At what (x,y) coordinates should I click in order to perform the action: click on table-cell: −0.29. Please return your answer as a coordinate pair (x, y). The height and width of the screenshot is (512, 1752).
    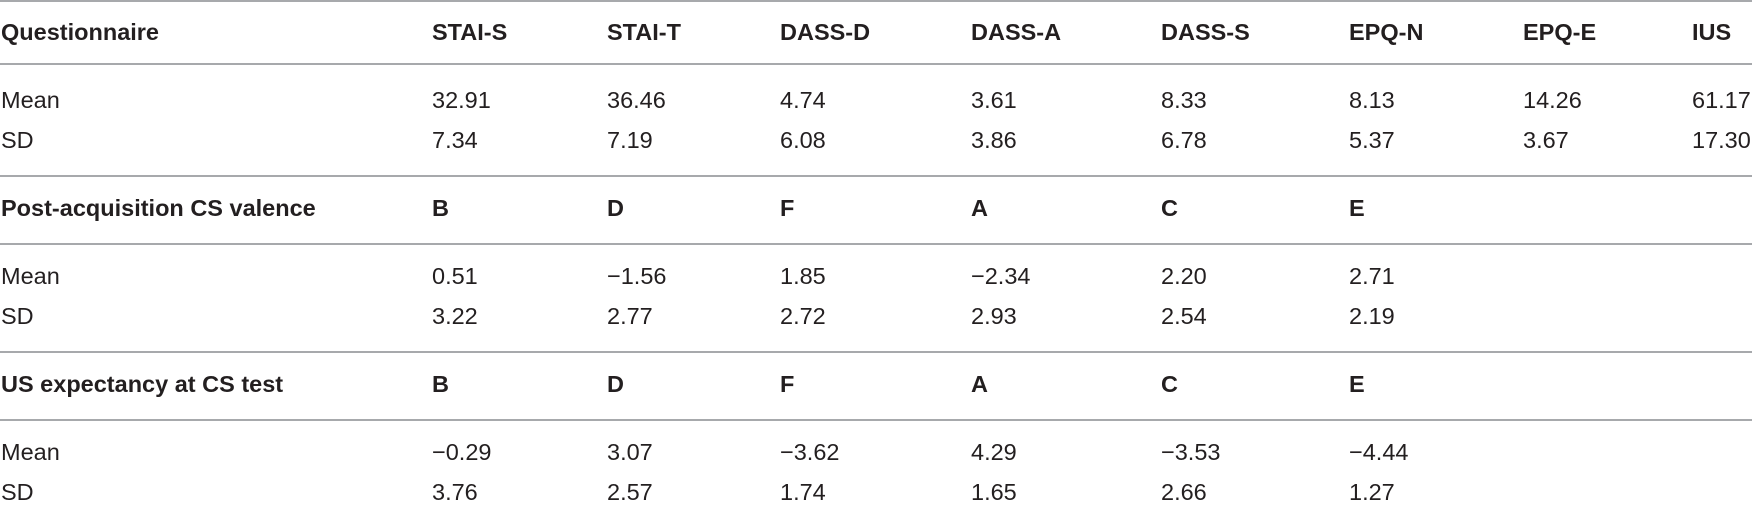
    Looking at the image, I should click on (462, 452).